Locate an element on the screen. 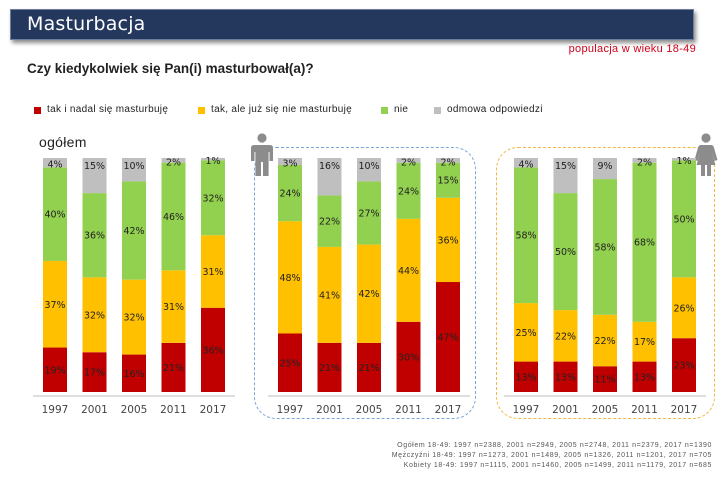 The height and width of the screenshot is (480, 726). women-label-2005-no: 58% is located at coordinates (604, 247).